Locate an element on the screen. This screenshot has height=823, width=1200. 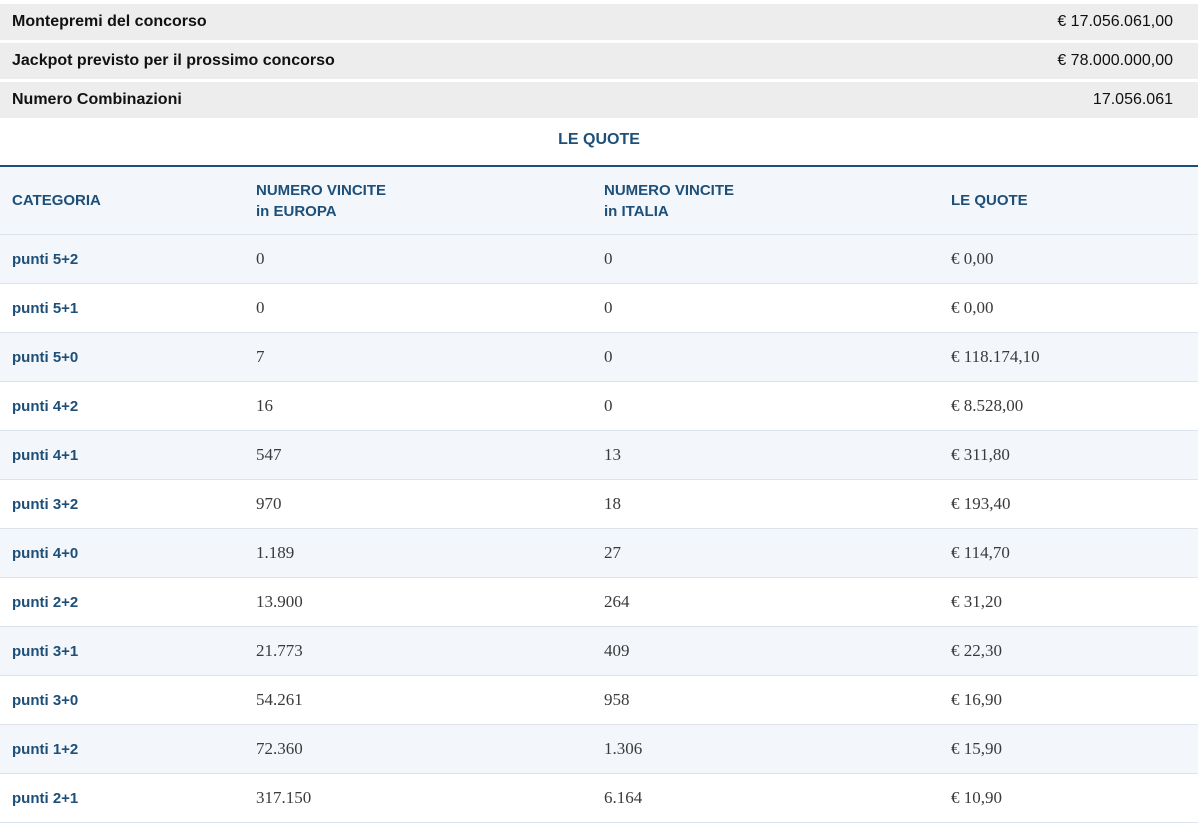
cell-europa: 970 is located at coordinates (269, 503).